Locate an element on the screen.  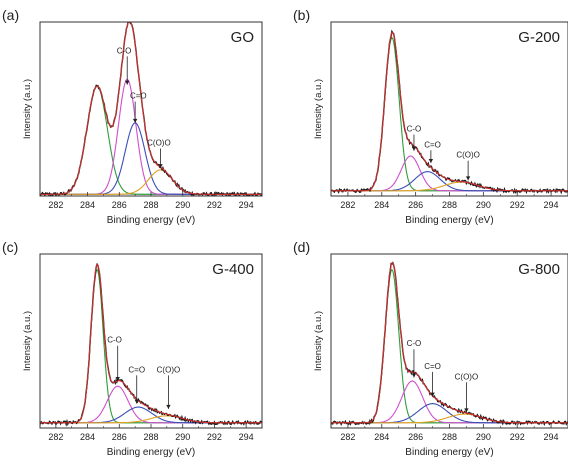
sample-title: G-800 is located at coordinates (539, 269).